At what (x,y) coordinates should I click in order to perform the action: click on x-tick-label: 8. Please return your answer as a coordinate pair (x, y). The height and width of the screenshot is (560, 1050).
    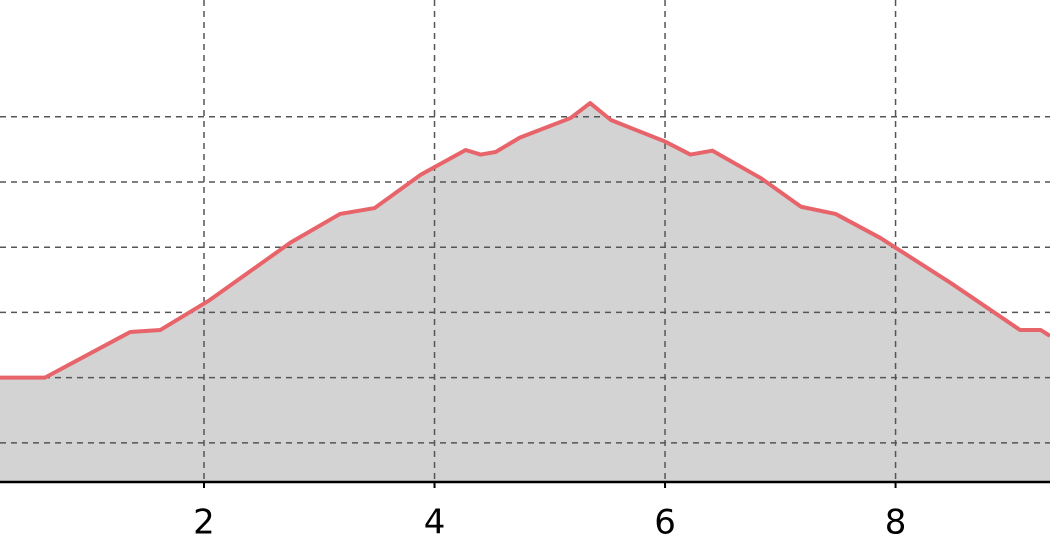
    Looking at the image, I should click on (896, 523).